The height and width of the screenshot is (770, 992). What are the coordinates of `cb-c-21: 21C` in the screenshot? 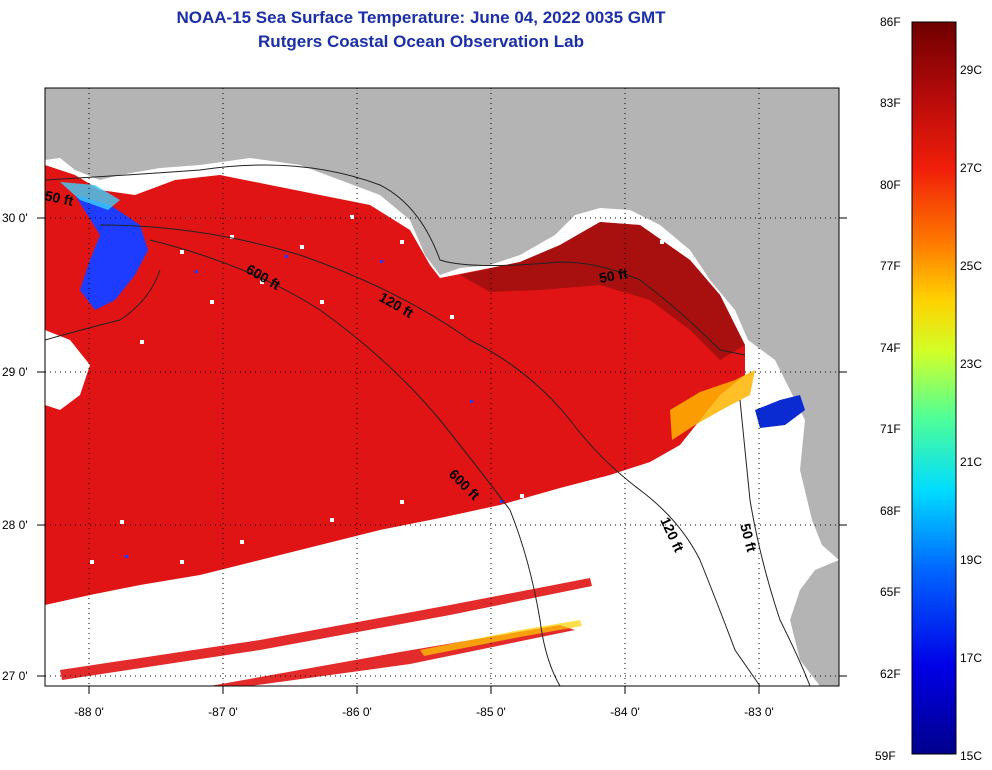 It's located at (971, 462).